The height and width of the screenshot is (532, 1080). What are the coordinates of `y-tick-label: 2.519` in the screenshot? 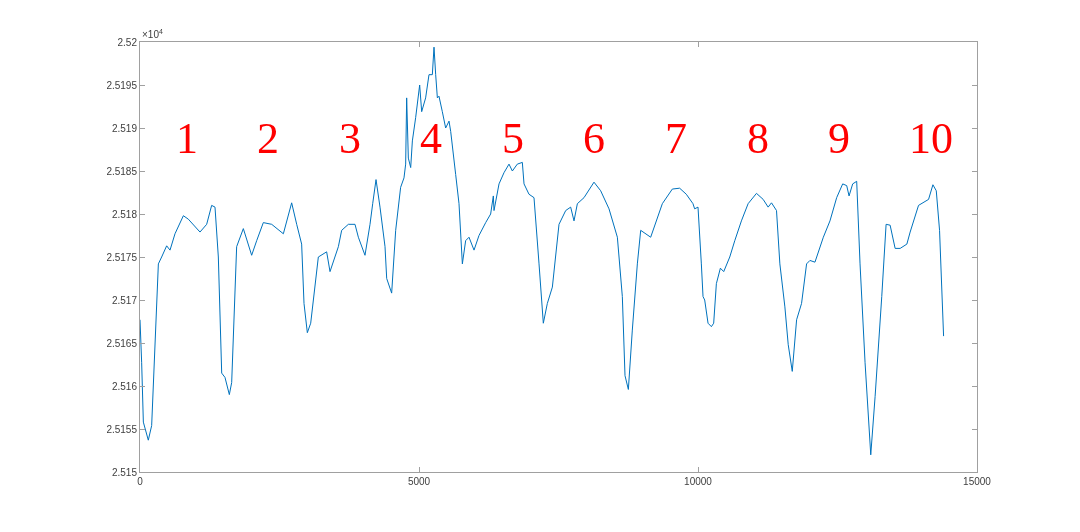 It's located at (124, 128).